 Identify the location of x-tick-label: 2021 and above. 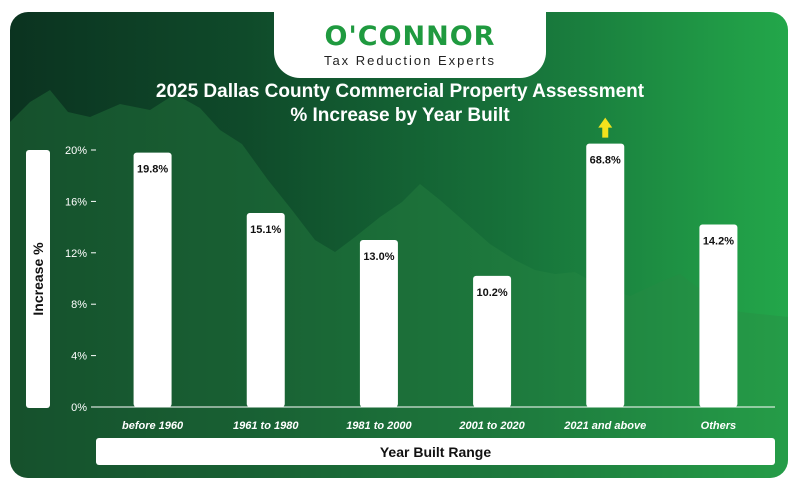
(604, 426).